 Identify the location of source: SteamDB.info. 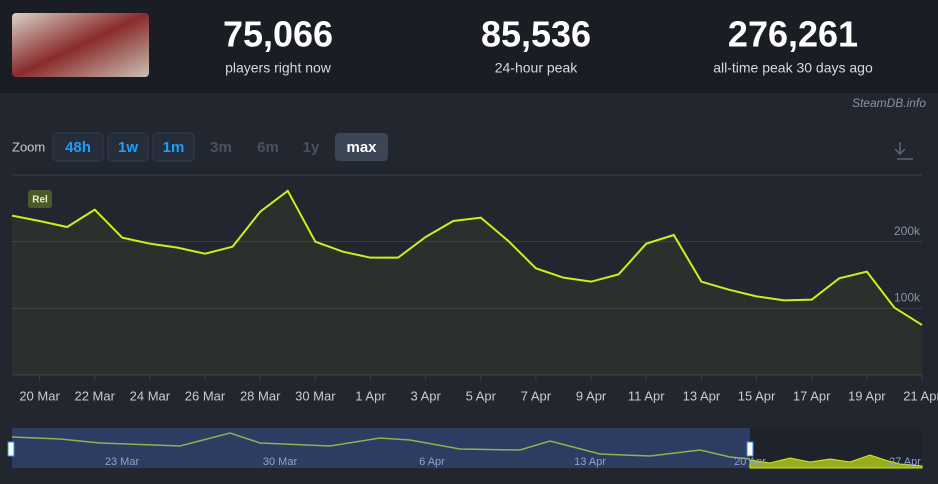
(889, 103).